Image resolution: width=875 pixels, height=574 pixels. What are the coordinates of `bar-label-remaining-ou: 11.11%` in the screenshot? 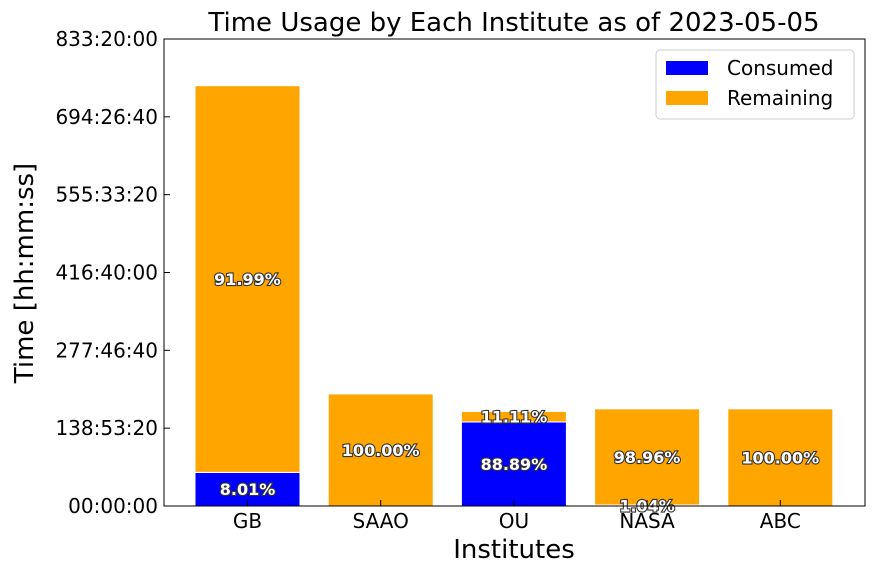 It's located at (514, 417).